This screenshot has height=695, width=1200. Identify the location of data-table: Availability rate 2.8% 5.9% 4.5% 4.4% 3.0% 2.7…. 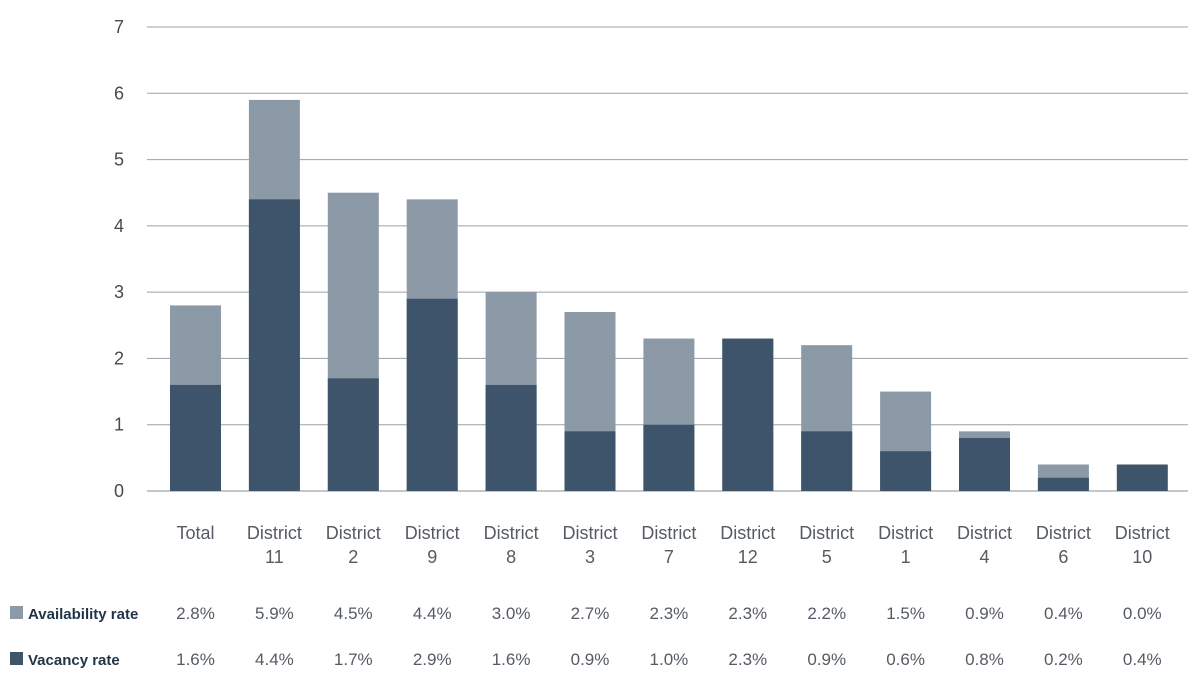
(586, 636).